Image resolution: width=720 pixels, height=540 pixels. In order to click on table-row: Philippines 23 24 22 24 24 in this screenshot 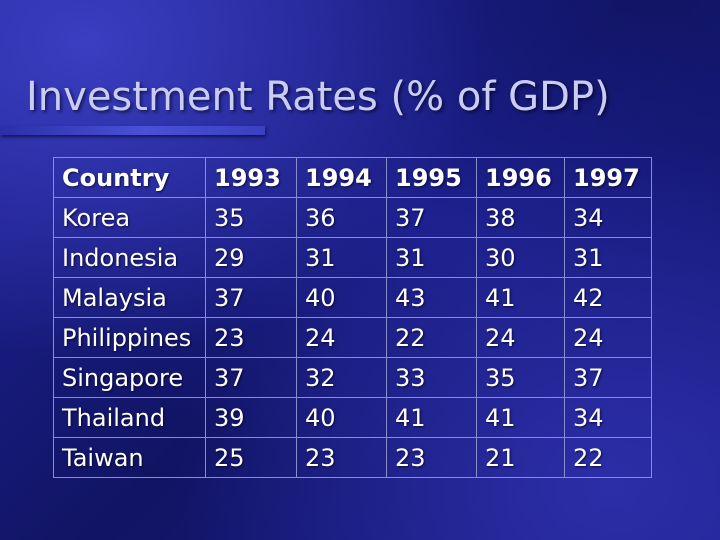, I will do `click(352, 337)`.